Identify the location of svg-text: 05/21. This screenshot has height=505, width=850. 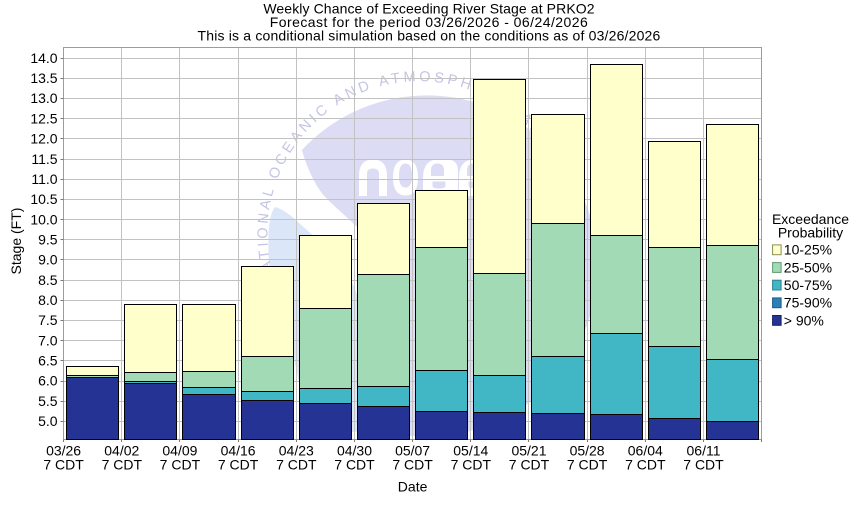
(528, 450).